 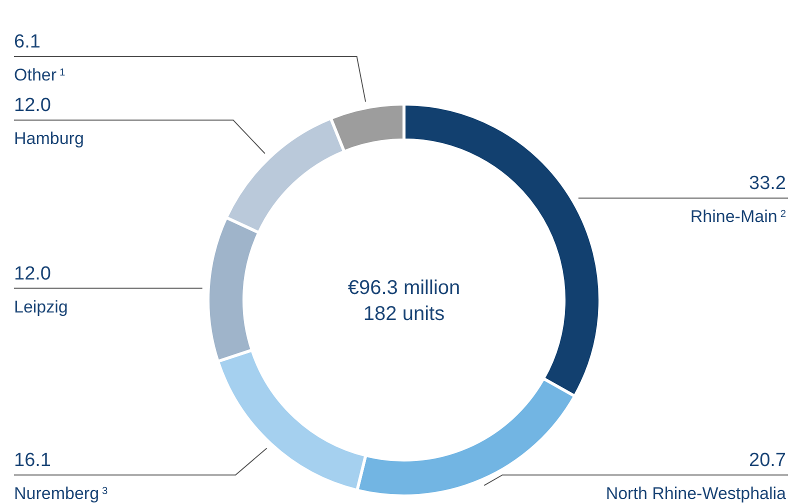 What do you see at coordinates (40, 75) in the screenshot?
I see `slice-label: Other$^{1}$` at bounding box center [40, 75].